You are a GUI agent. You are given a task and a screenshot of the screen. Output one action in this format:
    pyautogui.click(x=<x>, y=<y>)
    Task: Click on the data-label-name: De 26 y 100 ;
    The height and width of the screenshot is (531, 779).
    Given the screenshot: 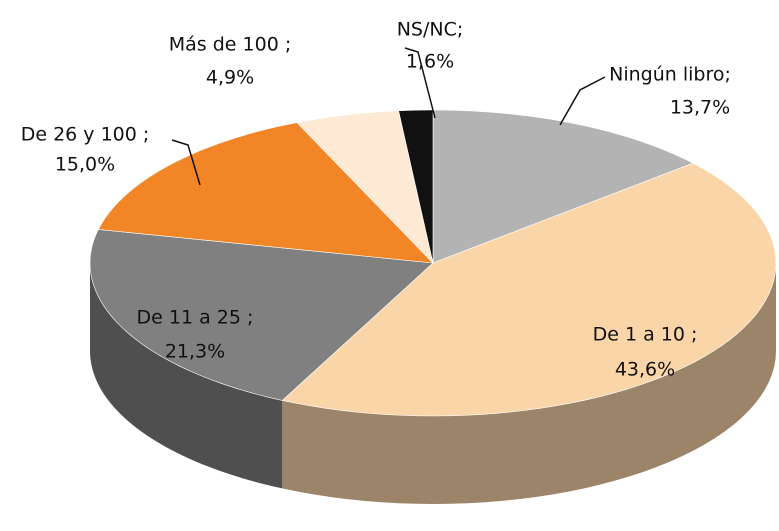 What is the action you would take?
    pyautogui.click(x=85, y=135)
    